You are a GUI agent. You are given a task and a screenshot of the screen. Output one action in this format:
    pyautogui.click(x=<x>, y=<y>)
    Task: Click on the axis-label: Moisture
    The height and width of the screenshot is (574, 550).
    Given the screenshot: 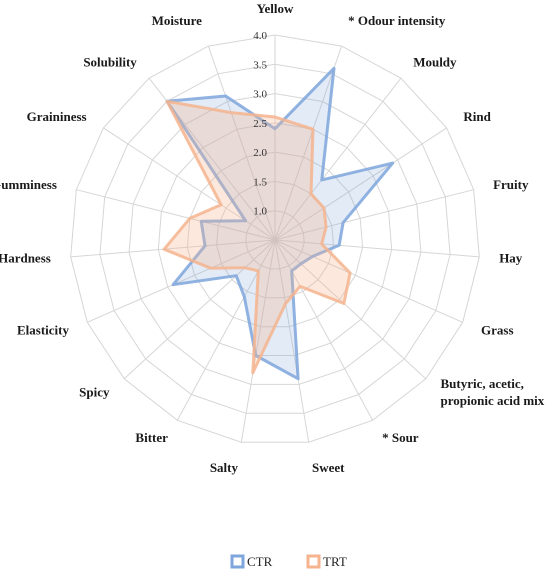 What is the action you would take?
    pyautogui.click(x=177, y=20)
    